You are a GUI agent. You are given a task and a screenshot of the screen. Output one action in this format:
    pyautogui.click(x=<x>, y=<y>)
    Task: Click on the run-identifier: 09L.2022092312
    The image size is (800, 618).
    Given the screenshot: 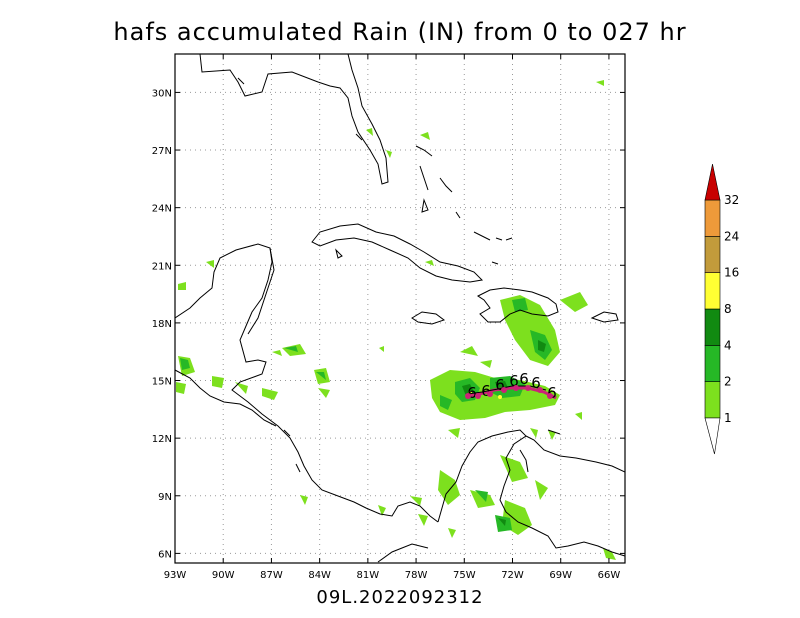 What is the action you would take?
    pyautogui.click(x=400, y=597)
    